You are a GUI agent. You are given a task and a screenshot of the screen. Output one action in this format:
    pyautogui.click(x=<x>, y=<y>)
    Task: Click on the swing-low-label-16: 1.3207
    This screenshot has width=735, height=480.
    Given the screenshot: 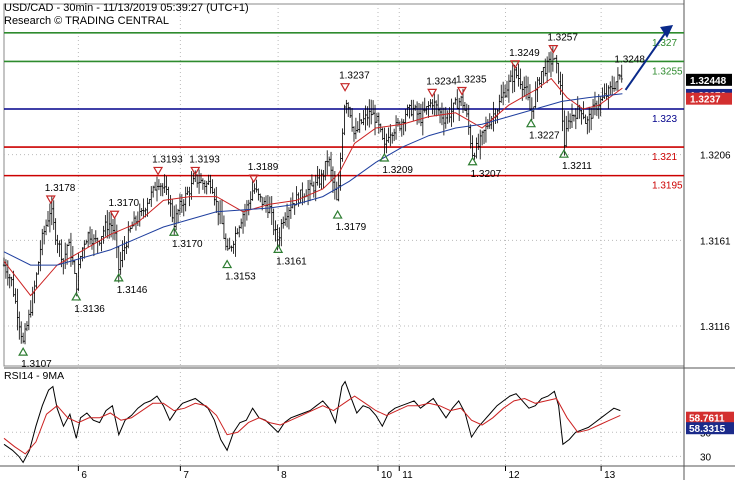 What is the action you would take?
    pyautogui.click(x=486, y=174)
    